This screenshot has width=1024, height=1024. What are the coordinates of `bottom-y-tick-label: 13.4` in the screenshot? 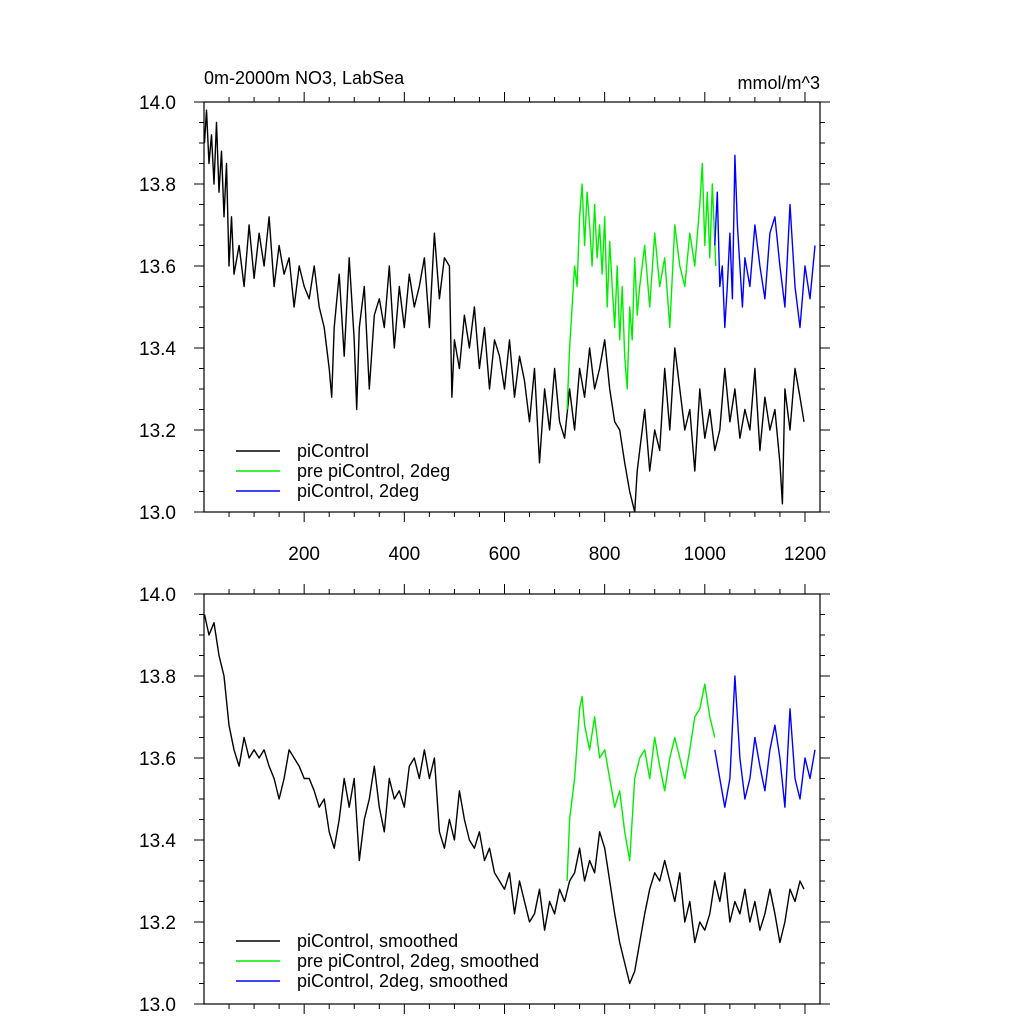 It's located at (157, 841).